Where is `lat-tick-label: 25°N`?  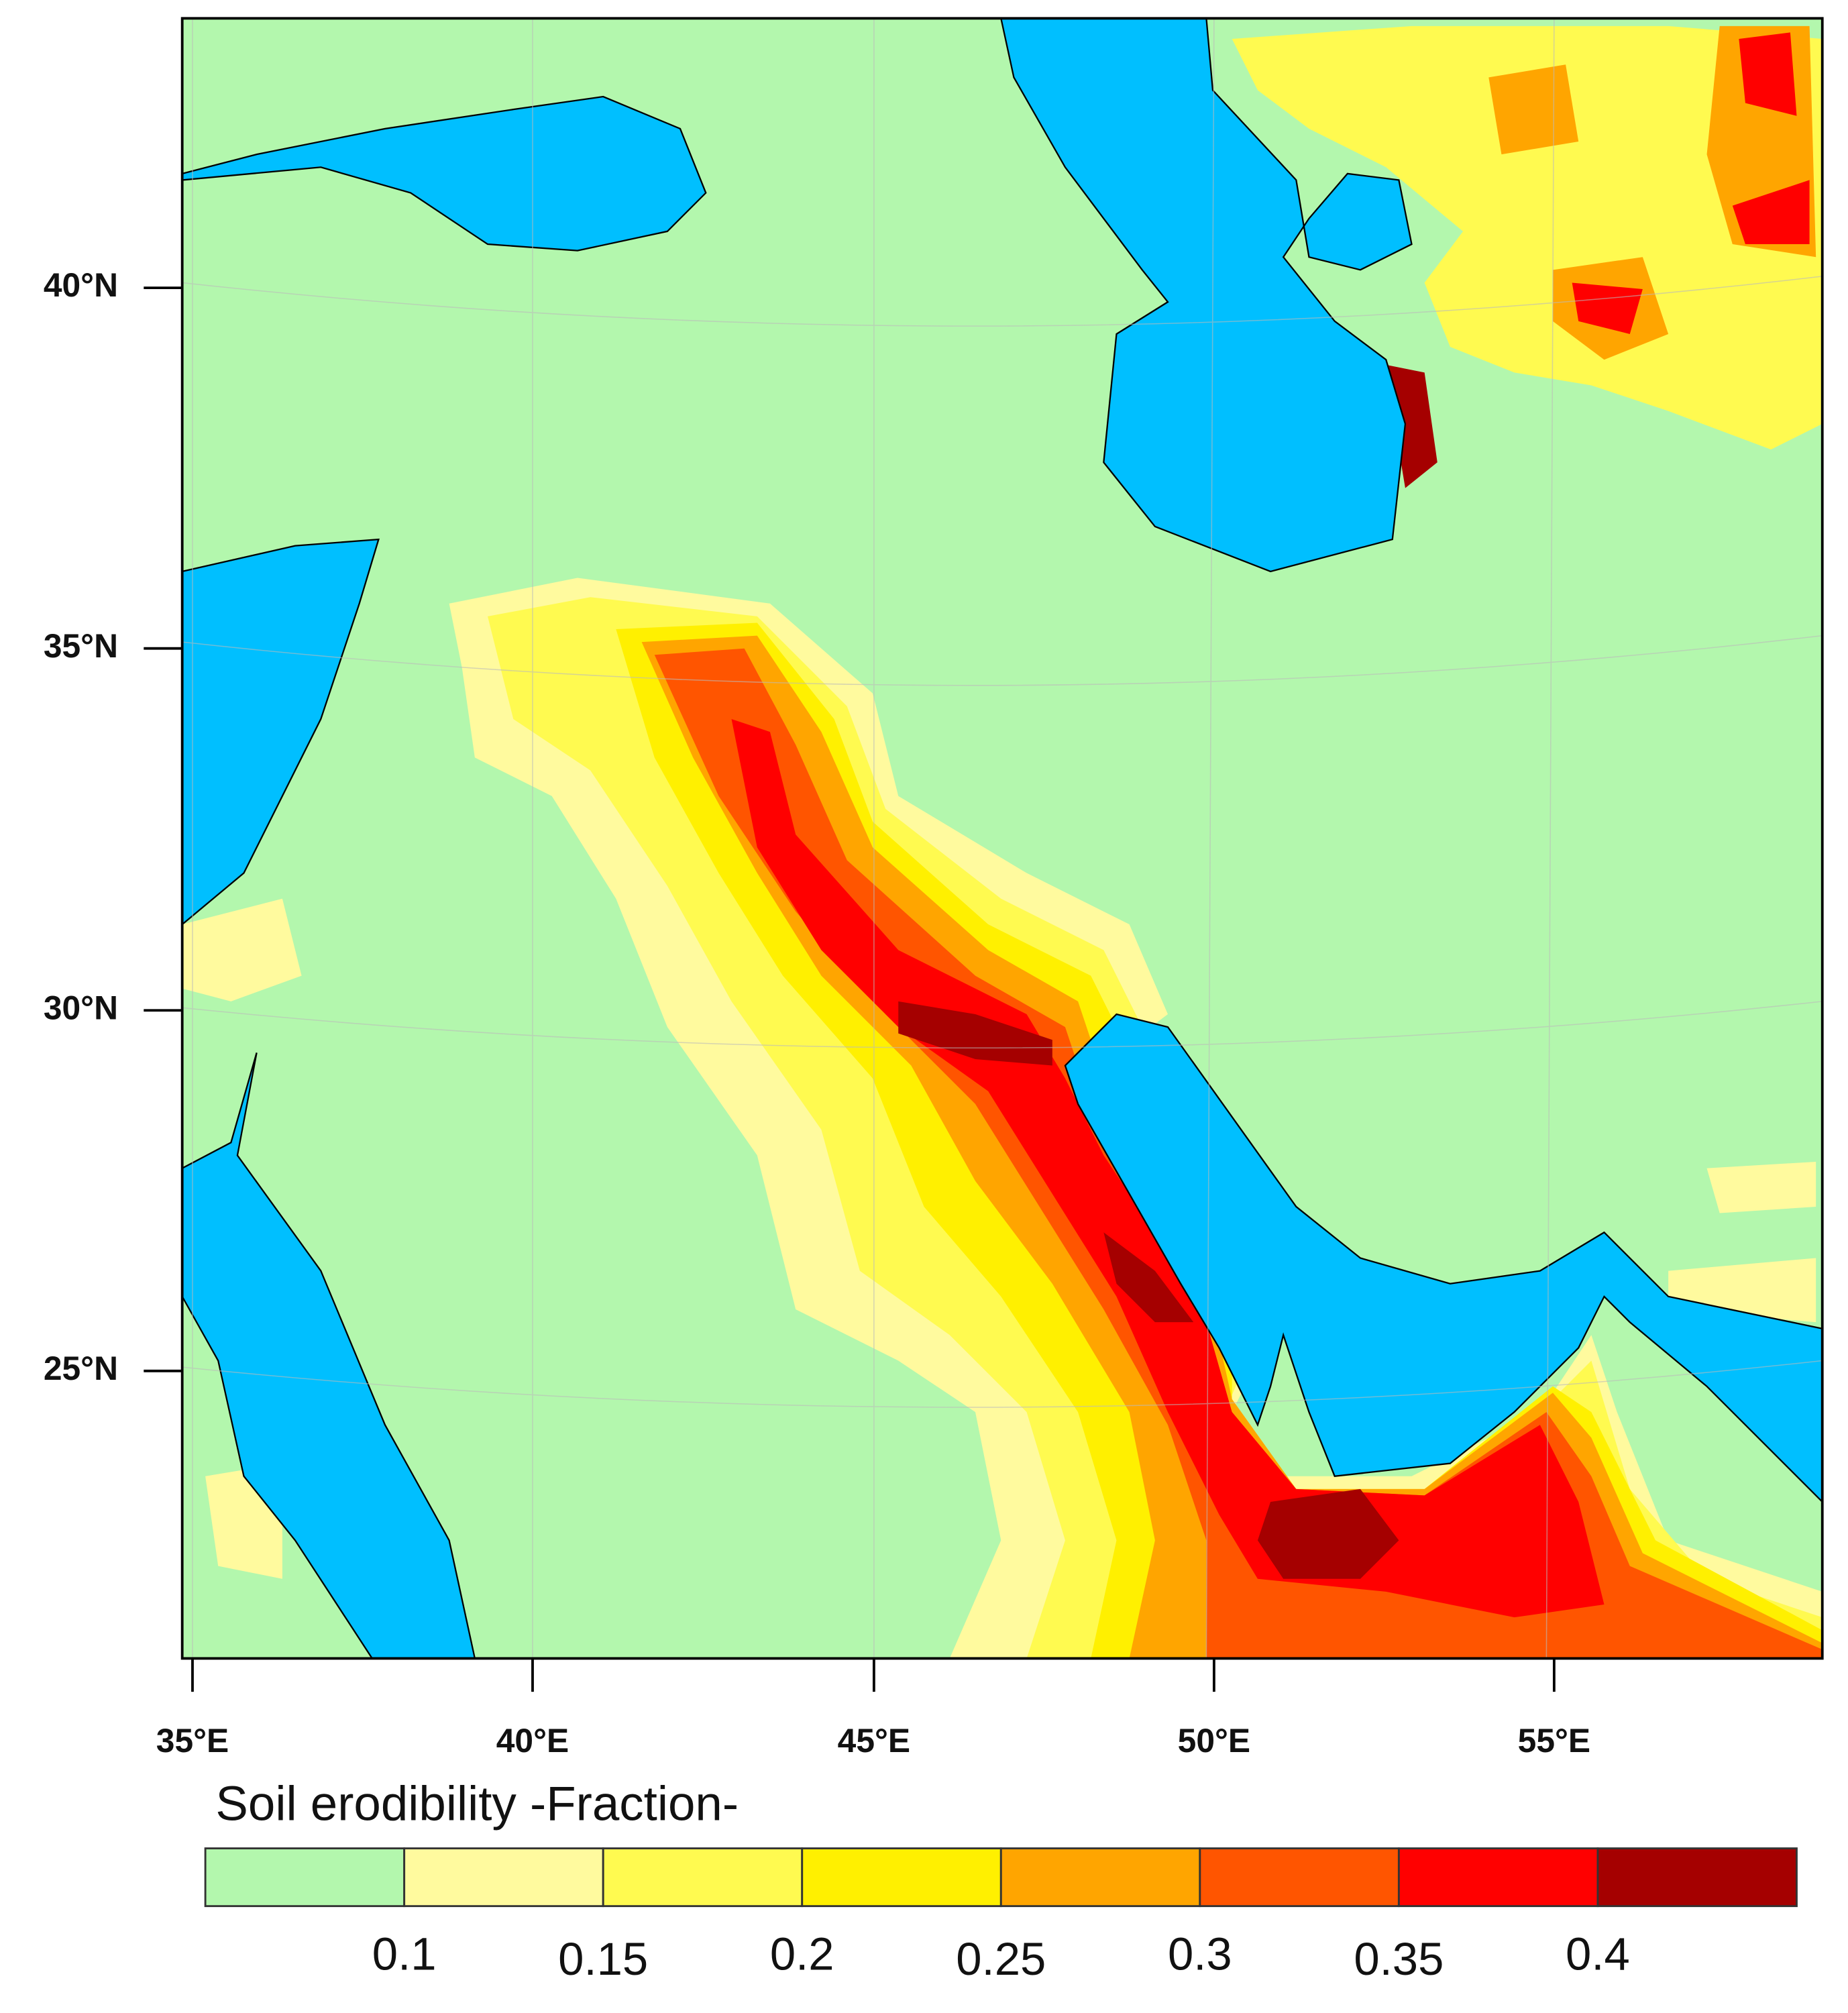
lat-tick-label: 25°N is located at coordinates (81, 1368).